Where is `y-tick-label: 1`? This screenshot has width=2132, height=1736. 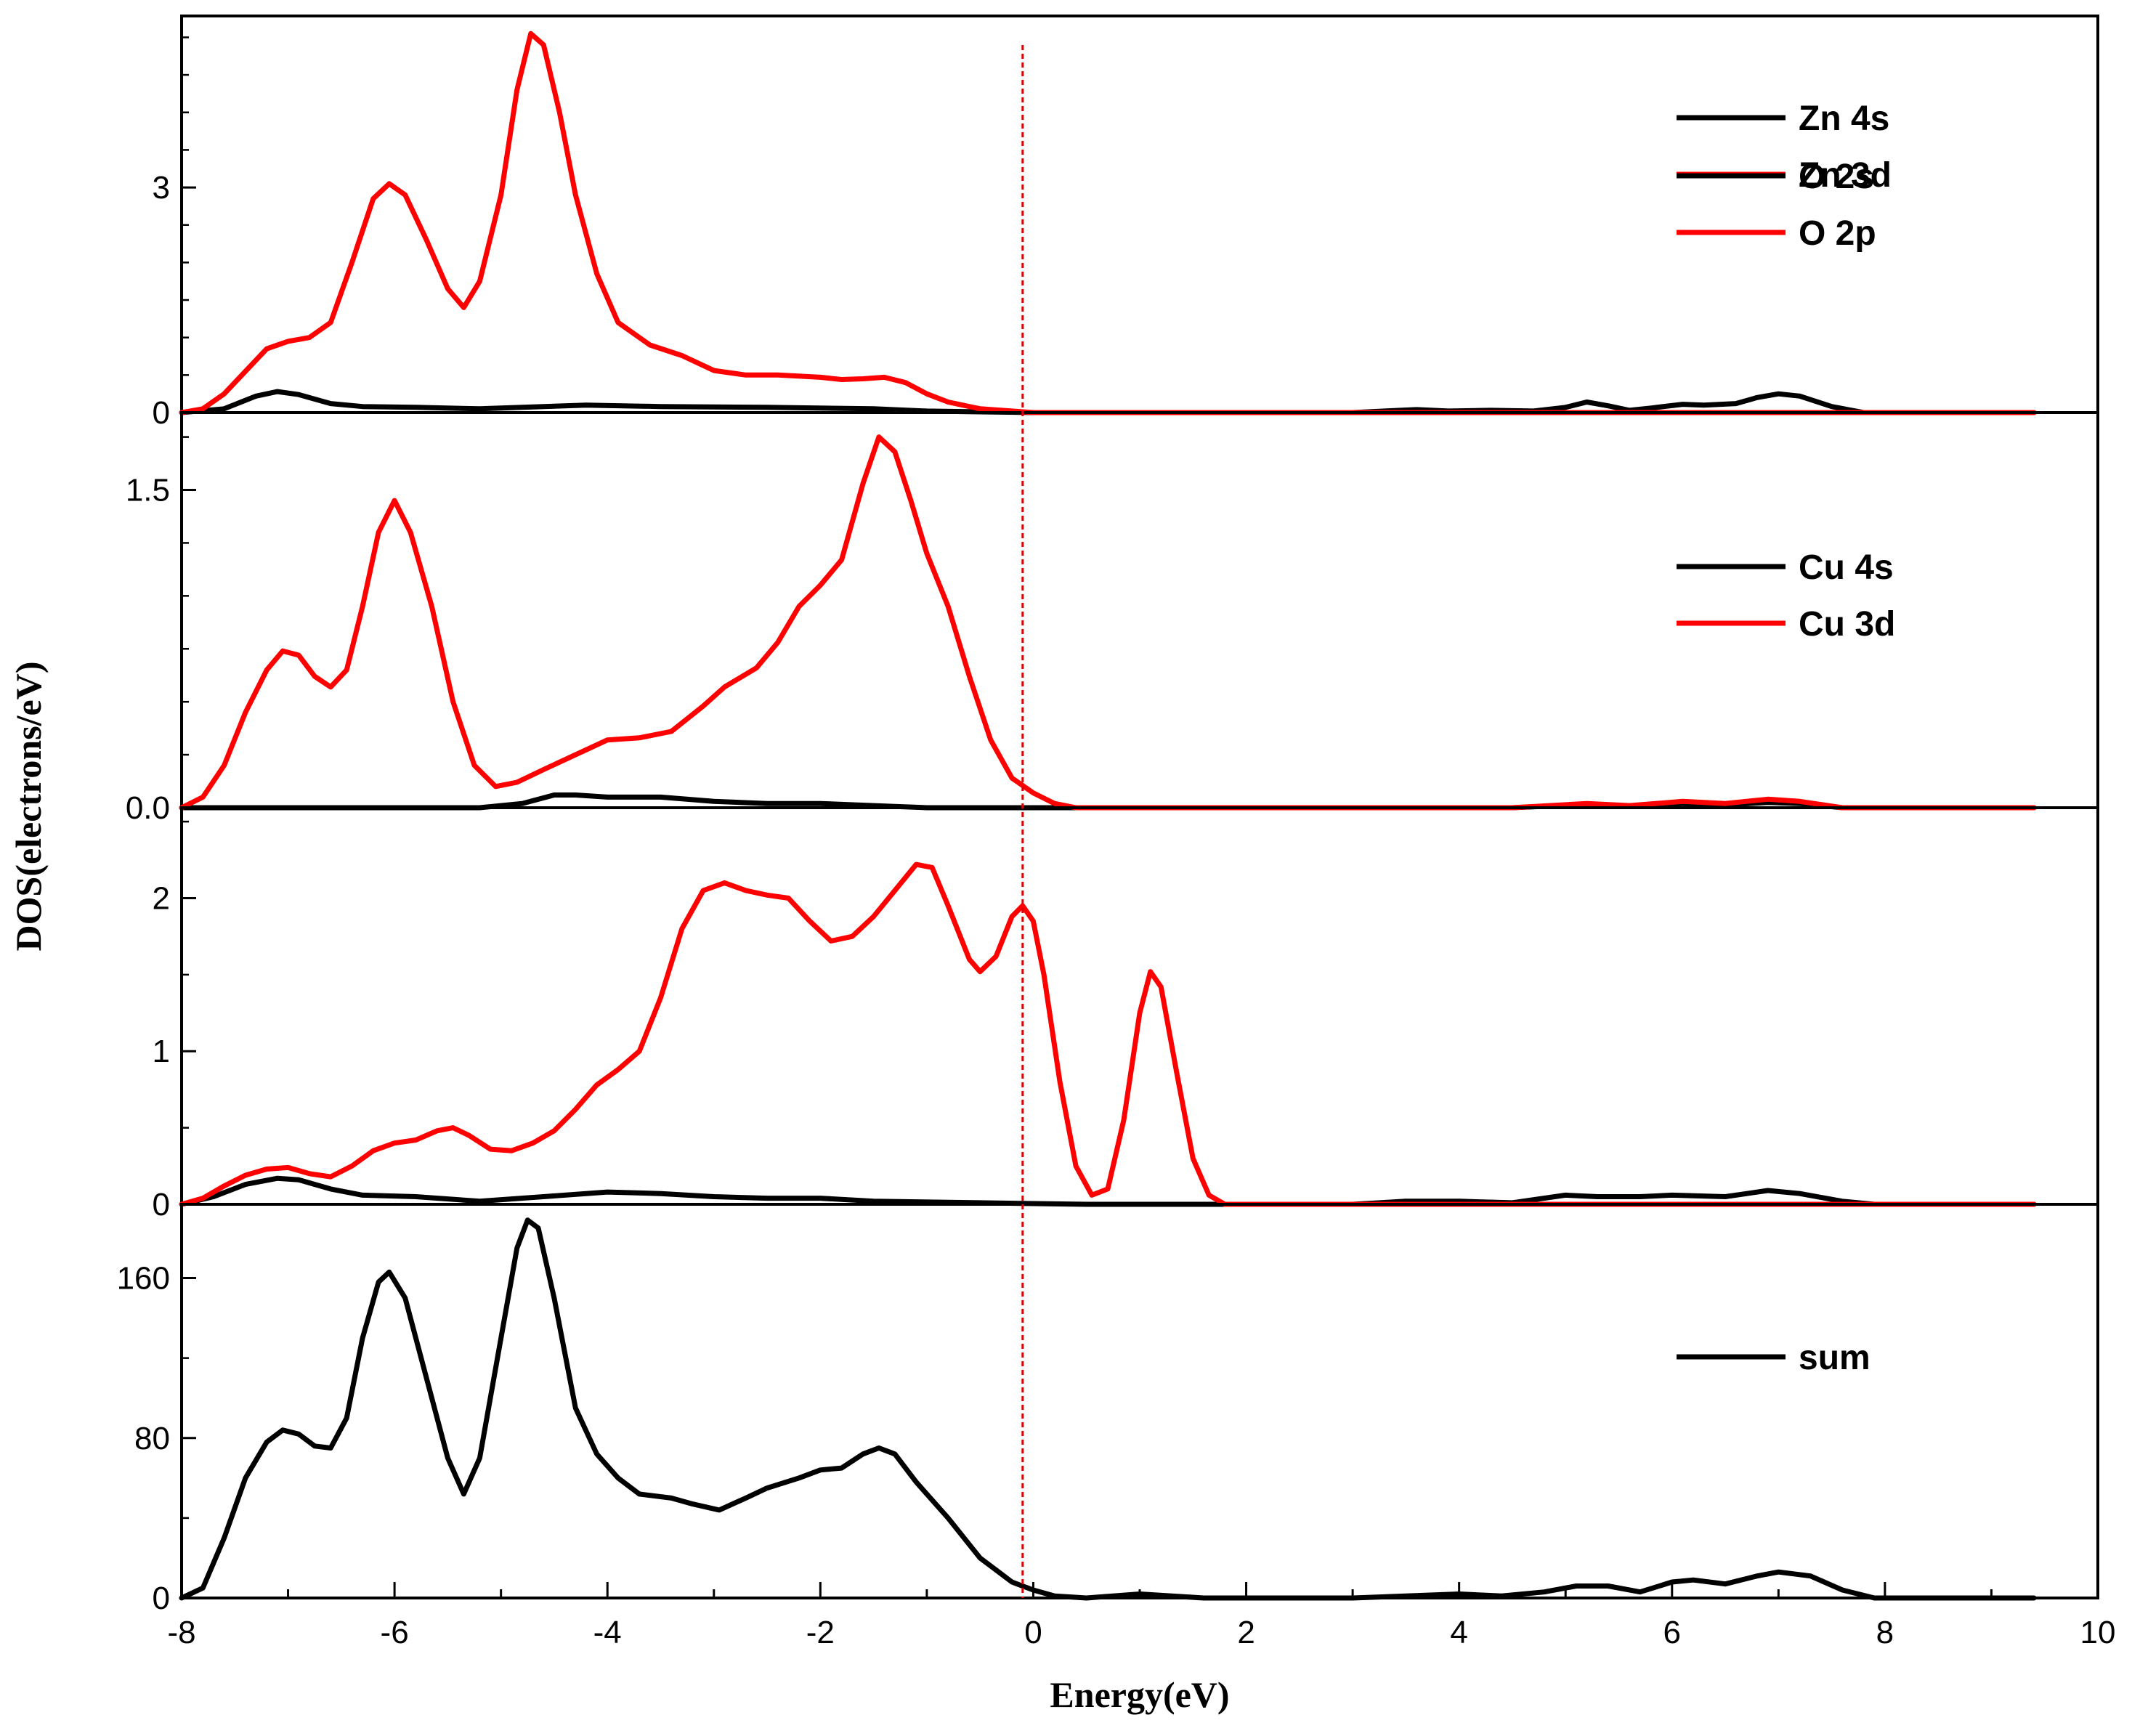 y-tick-label: 1 is located at coordinates (161, 1051).